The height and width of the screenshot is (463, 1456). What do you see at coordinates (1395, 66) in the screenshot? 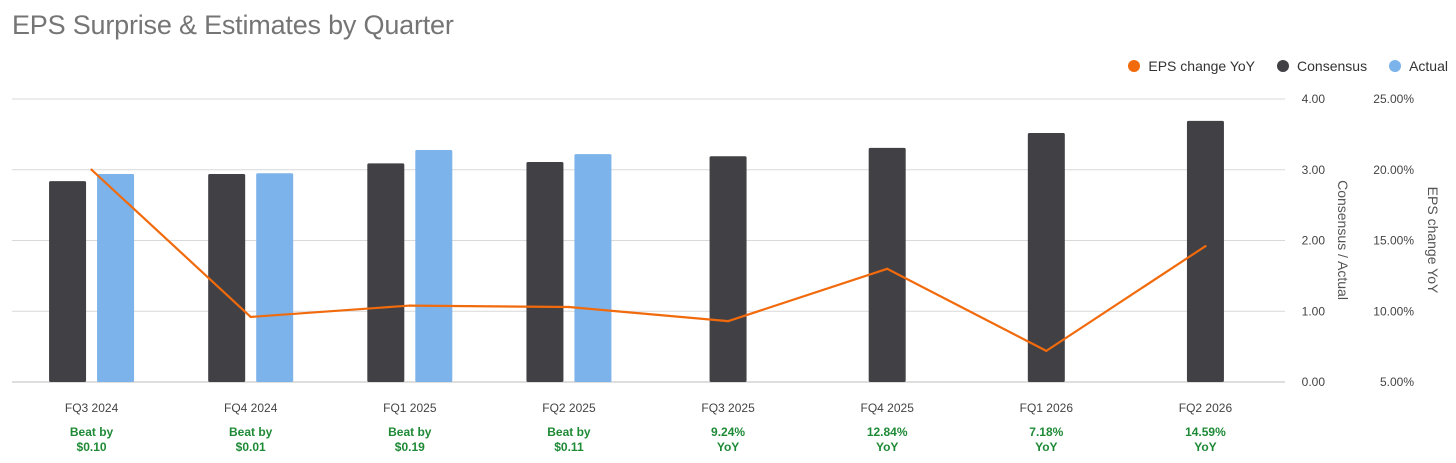
I see `actual-swatch-icon` at bounding box center [1395, 66].